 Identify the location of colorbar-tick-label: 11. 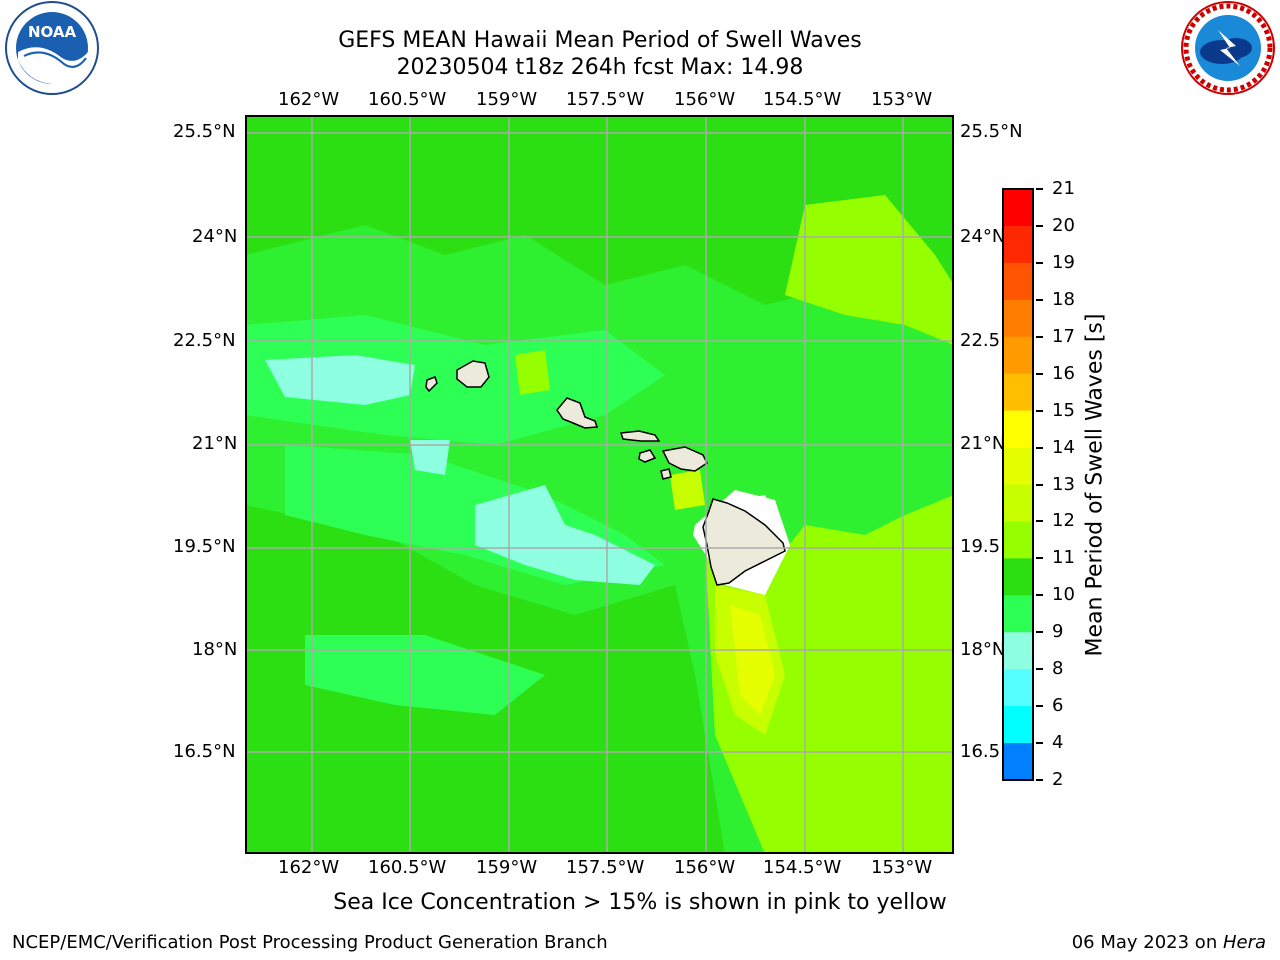
(1063, 558).